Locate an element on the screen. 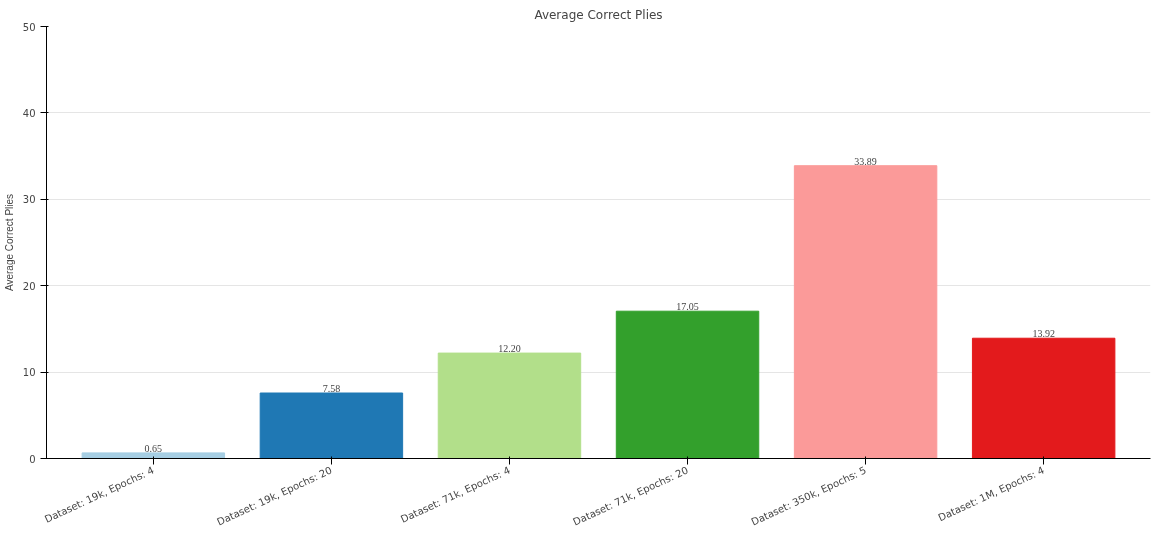 The image size is (1159, 537). chart-title: Average Correct Plies is located at coordinates (598, 14).